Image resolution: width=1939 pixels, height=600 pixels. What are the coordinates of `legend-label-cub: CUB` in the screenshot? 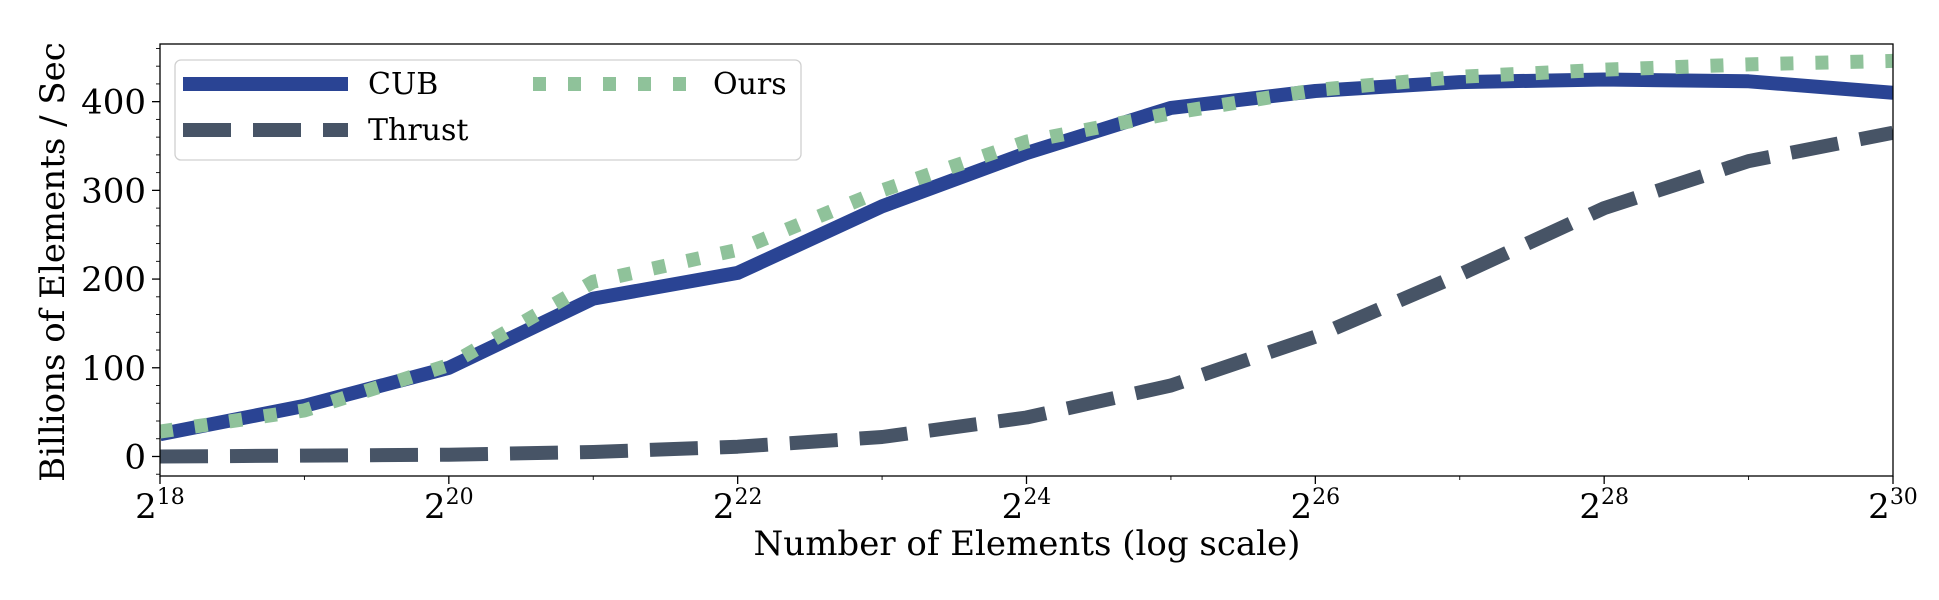 It's located at (403, 84).